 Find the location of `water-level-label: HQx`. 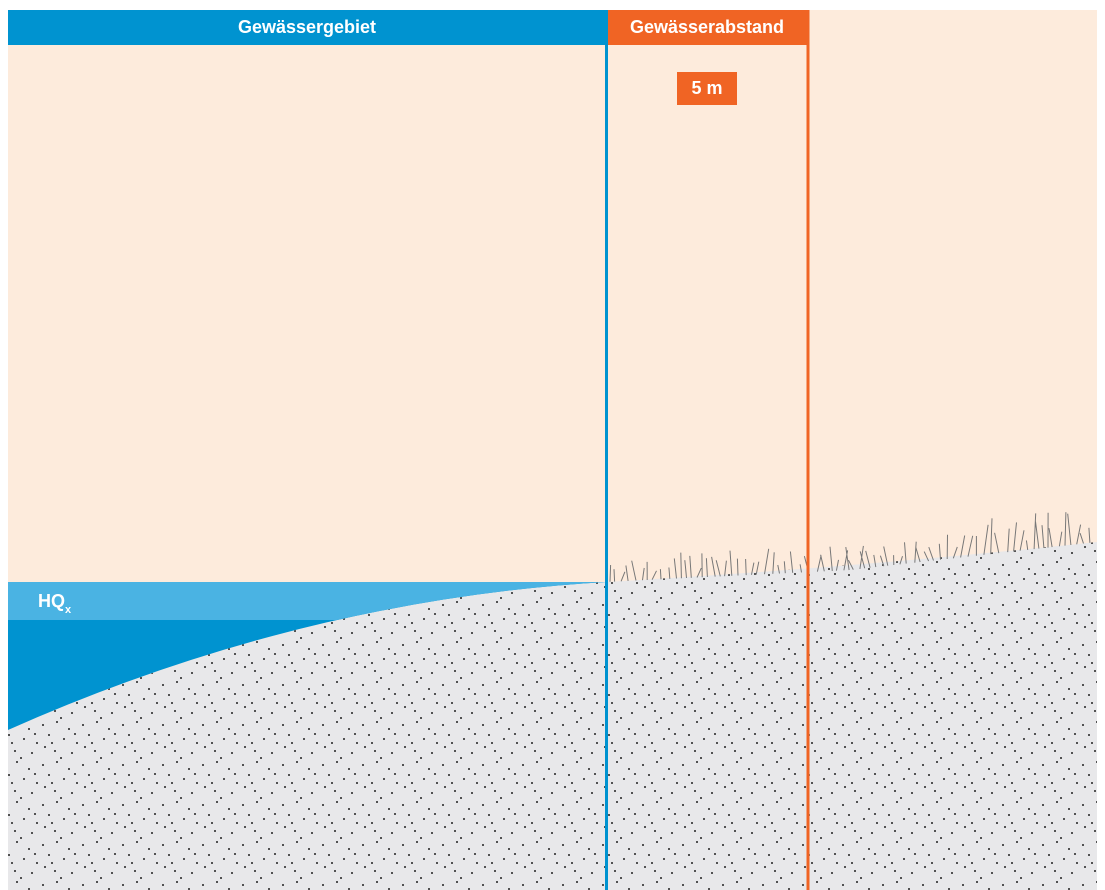

water-level-label: HQx is located at coordinates (55, 603).